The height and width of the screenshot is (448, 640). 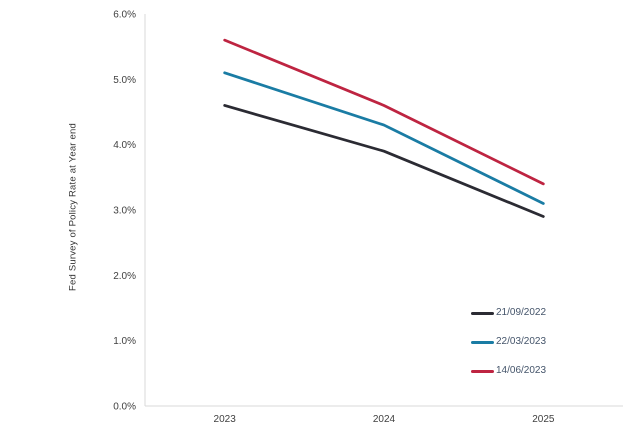 I want to click on legend-item: 14/06/2023, so click(x=508, y=371).